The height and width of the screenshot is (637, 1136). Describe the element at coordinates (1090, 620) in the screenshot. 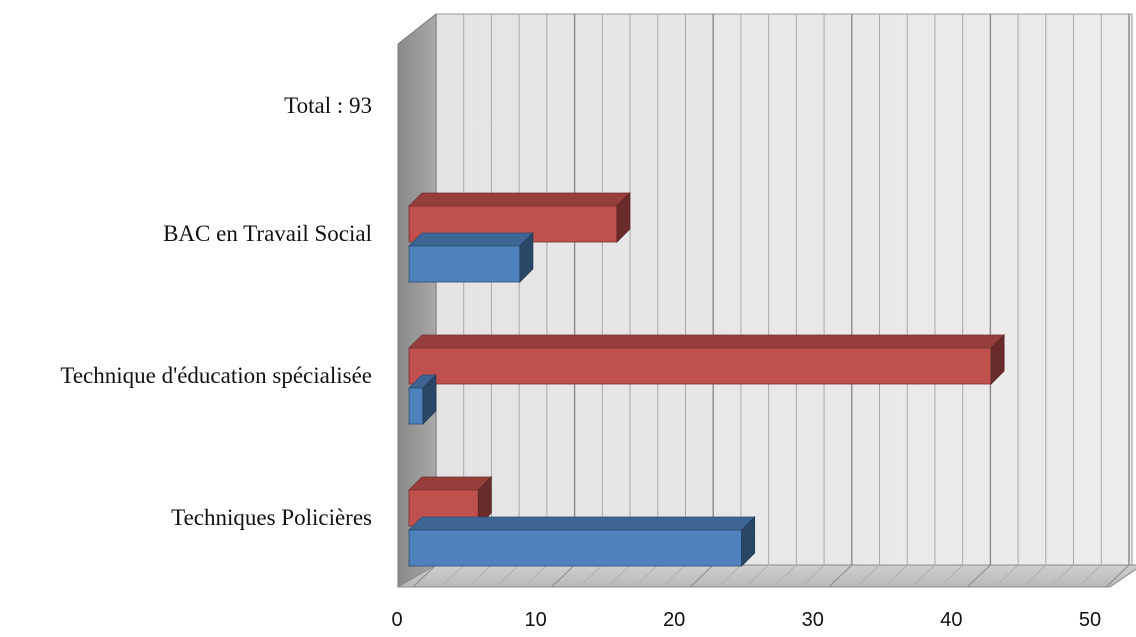

I see `x-tick-label: 50` at that location.